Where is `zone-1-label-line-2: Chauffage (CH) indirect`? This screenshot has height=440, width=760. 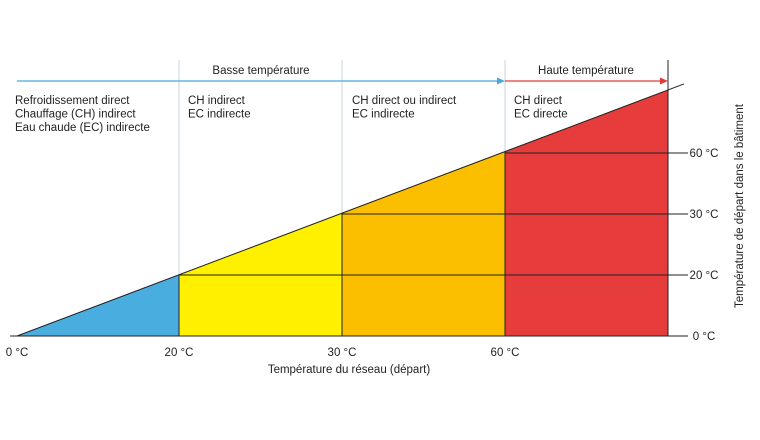
zone-1-label-line-2: Chauffage (CH) indirect is located at coordinates (75, 115).